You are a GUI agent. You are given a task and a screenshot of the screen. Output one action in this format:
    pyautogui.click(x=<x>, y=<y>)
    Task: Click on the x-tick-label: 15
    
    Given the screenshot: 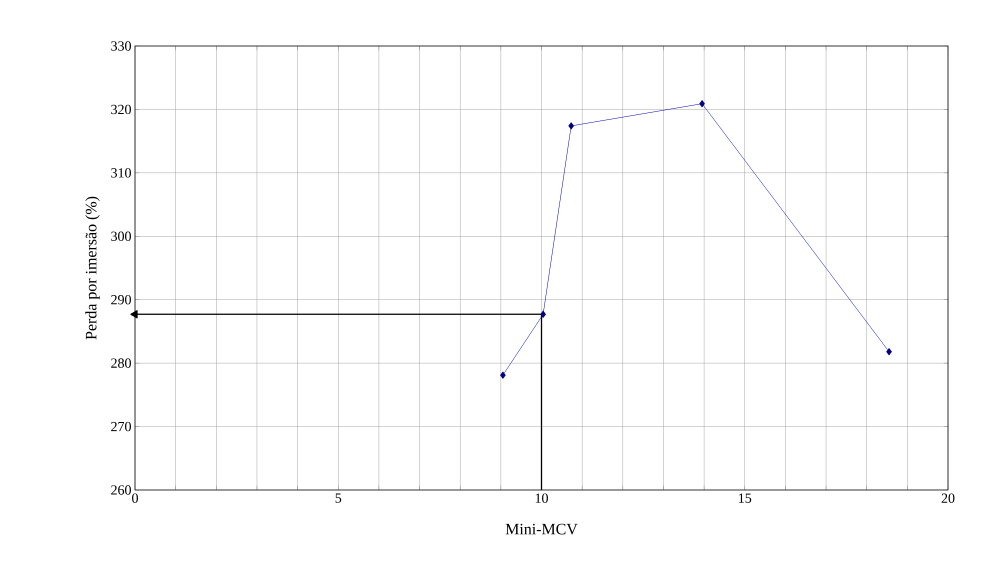 What is the action you would take?
    pyautogui.click(x=745, y=498)
    